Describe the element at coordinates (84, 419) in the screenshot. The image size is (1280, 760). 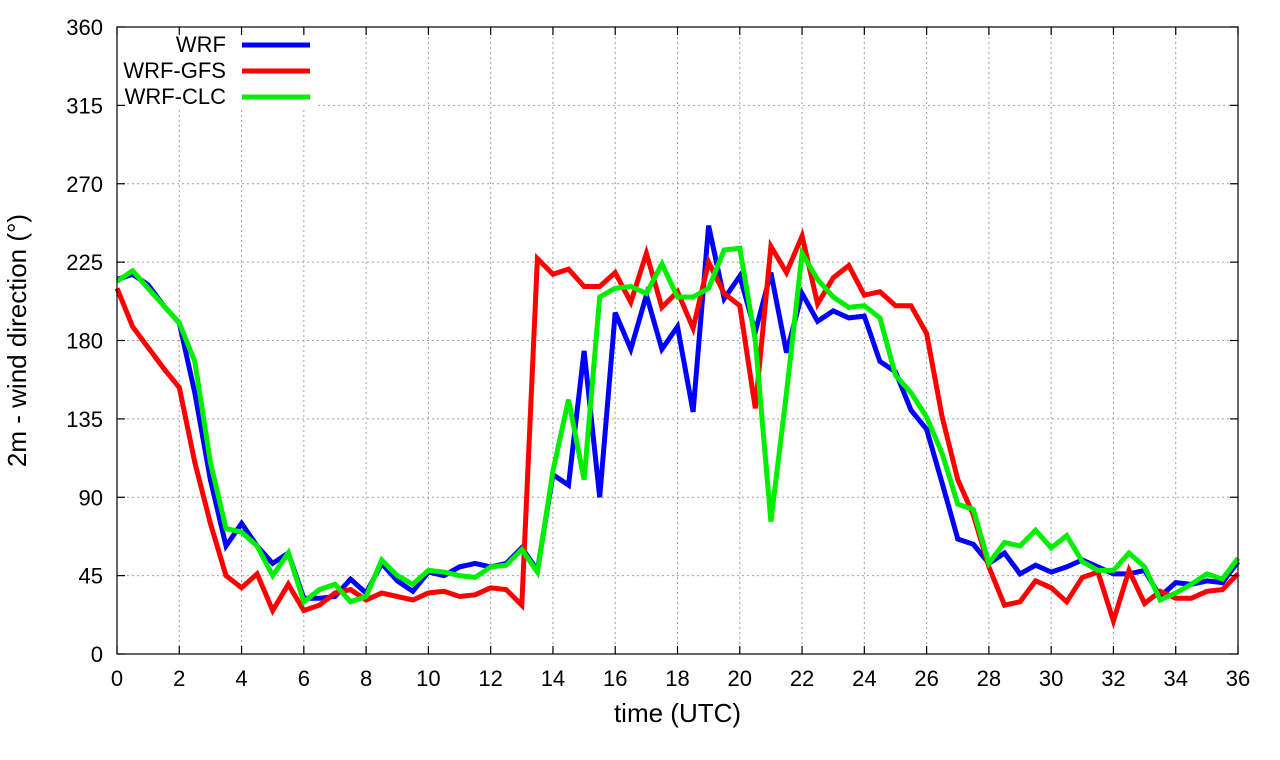
I see `y-tick-label: 135` at that location.